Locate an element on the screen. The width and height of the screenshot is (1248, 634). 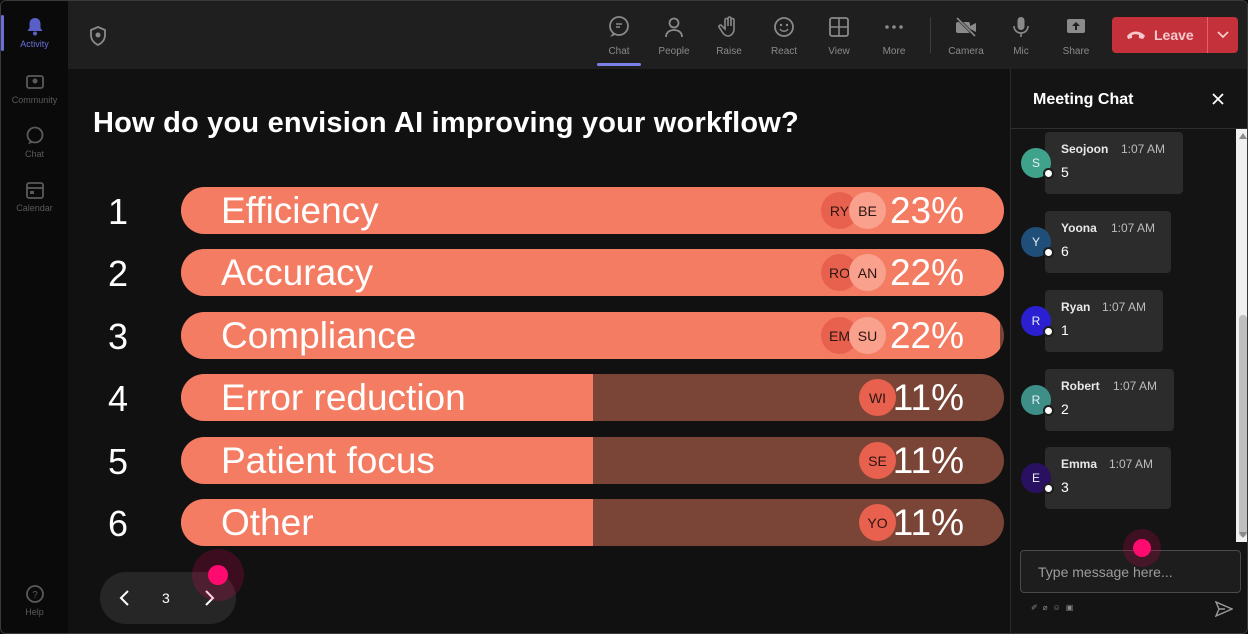
poll-option-bar: Compliance EM SU 22% is located at coordinates (592, 335).